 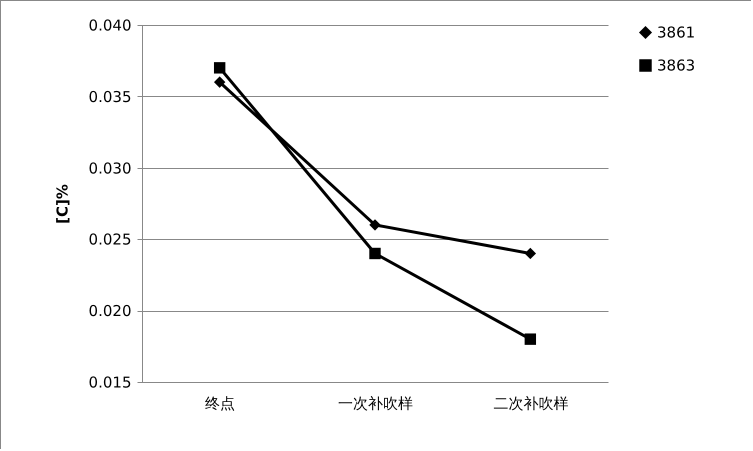 What do you see at coordinates (375, 403) in the screenshot?
I see `x-tick-label: 一次补吹样` at bounding box center [375, 403].